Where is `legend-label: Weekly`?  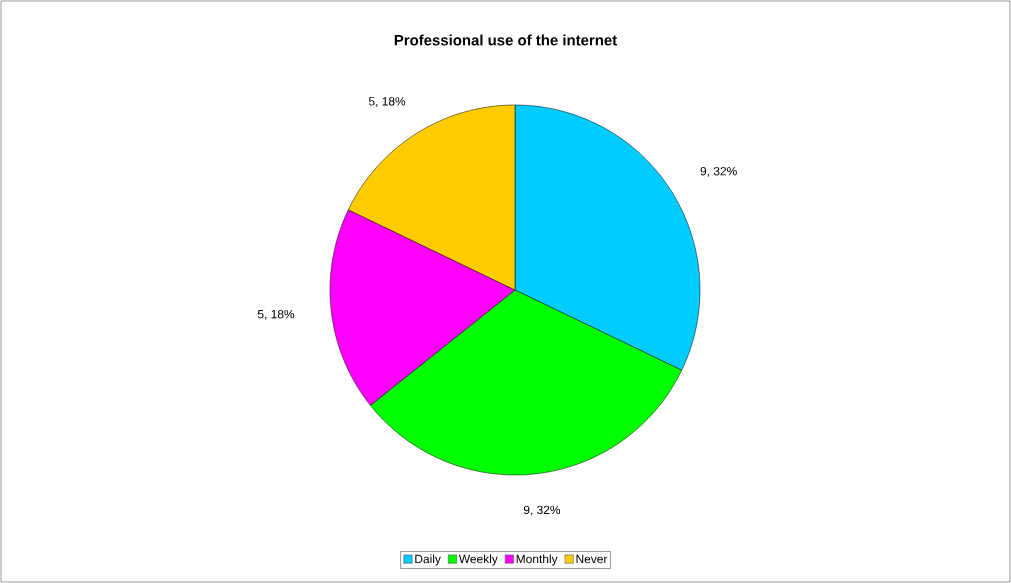
legend-label: Weekly is located at coordinates (478, 560).